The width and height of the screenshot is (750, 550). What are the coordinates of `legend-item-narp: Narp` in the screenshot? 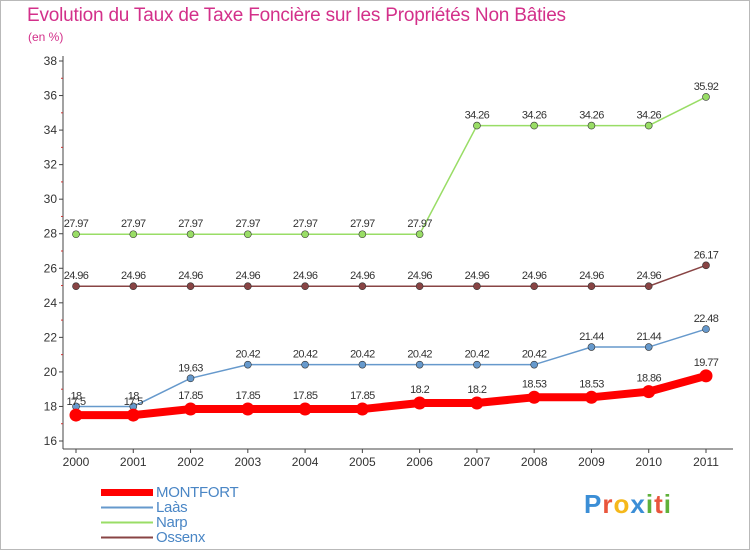 It's located at (169, 522).